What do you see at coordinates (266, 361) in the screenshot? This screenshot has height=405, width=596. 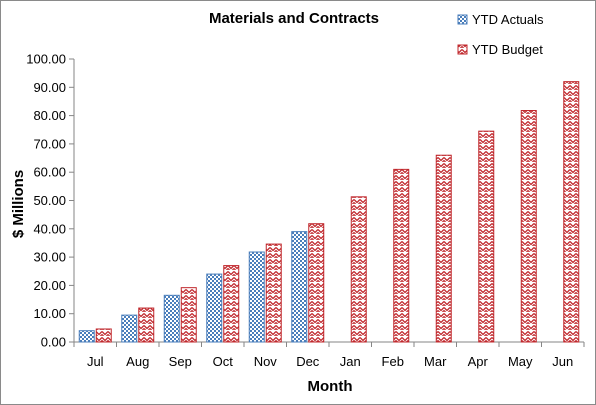 I see `x-tick-label: Nov` at bounding box center [266, 361].